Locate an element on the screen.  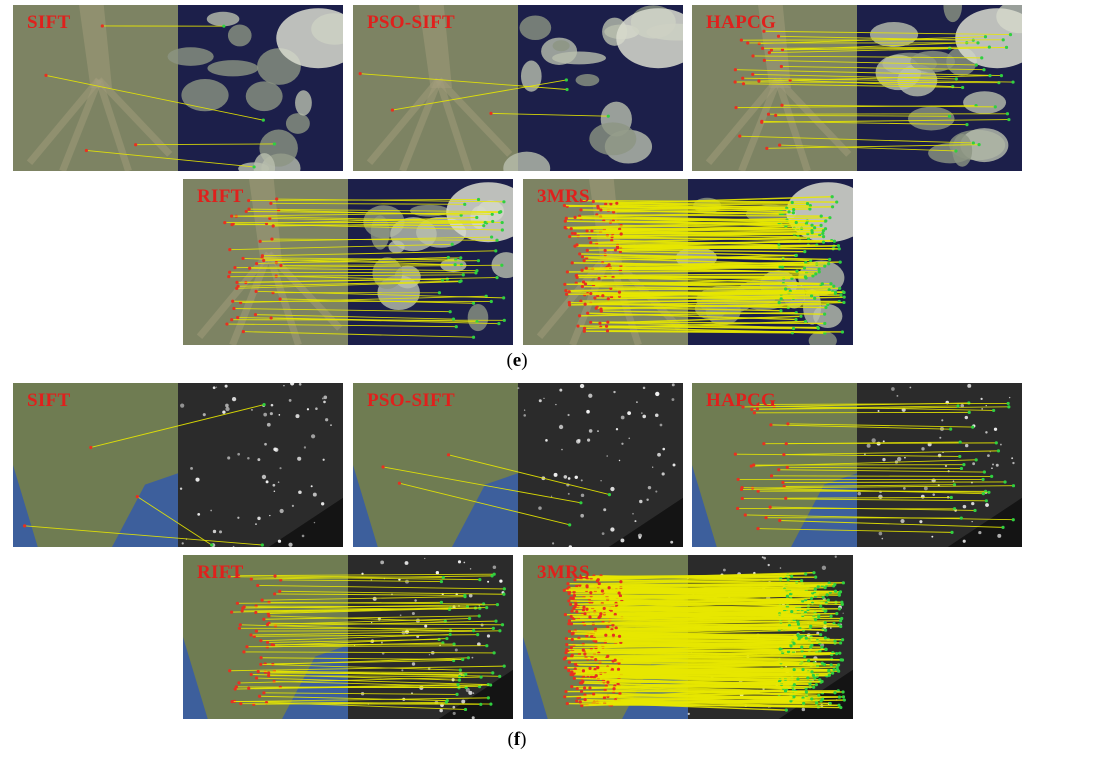
match-lines is located at coordinates (704, 641).